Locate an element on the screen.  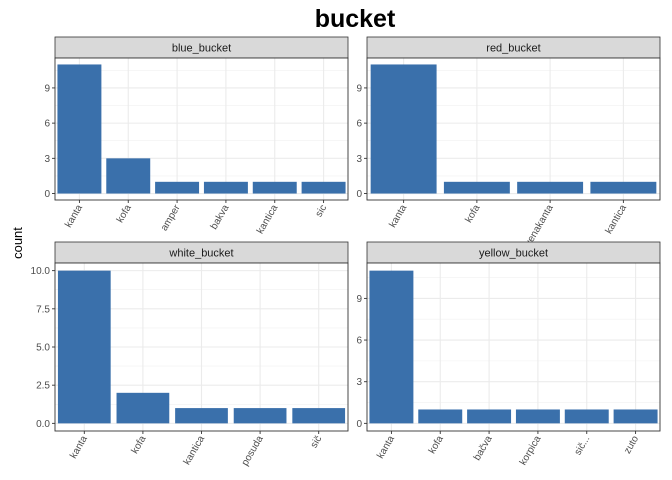
facet-strip-label: red_bucket is located at coordinates (513, 49).